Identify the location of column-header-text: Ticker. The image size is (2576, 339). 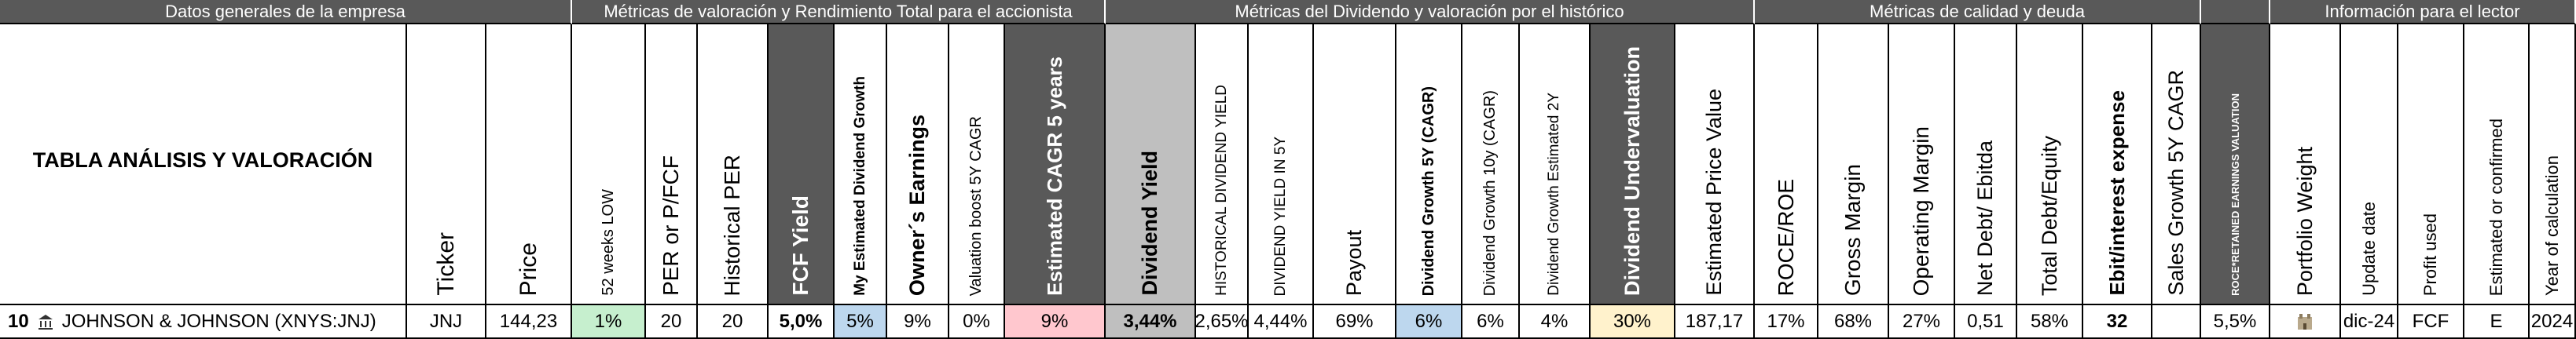
(446, 264).